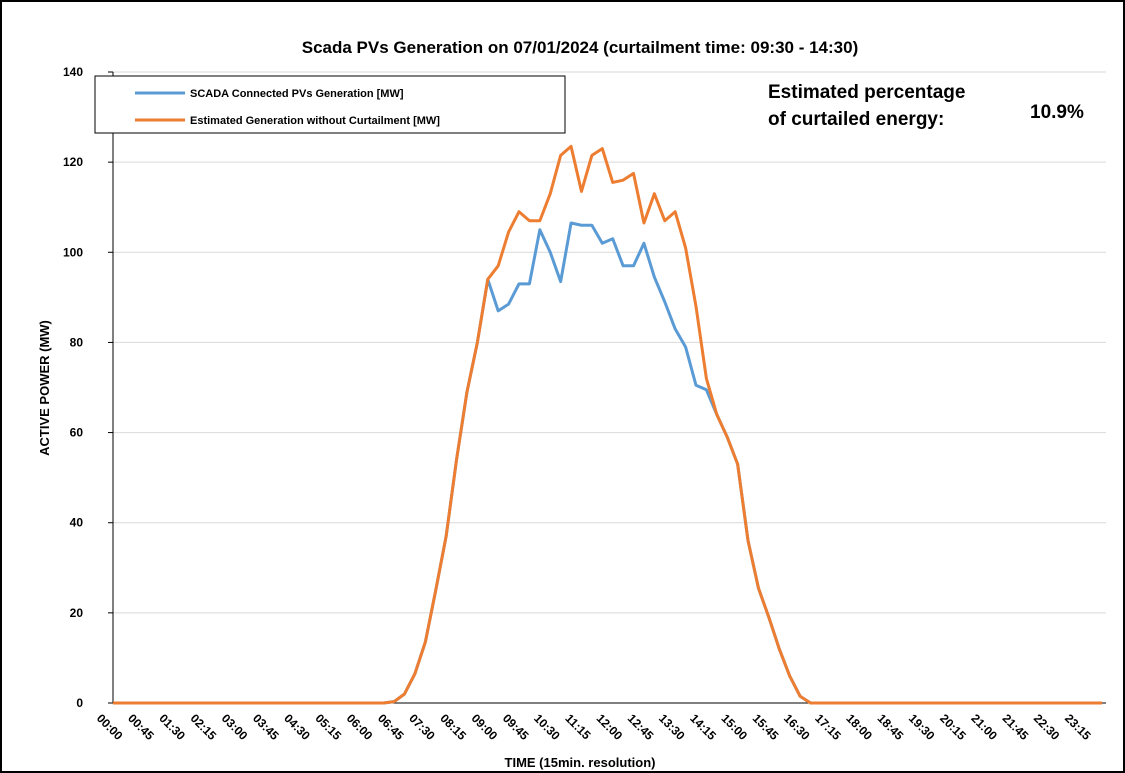  I want to click on legend-label: SCADA Connected PVs Generation [MW], so click(297, 94).